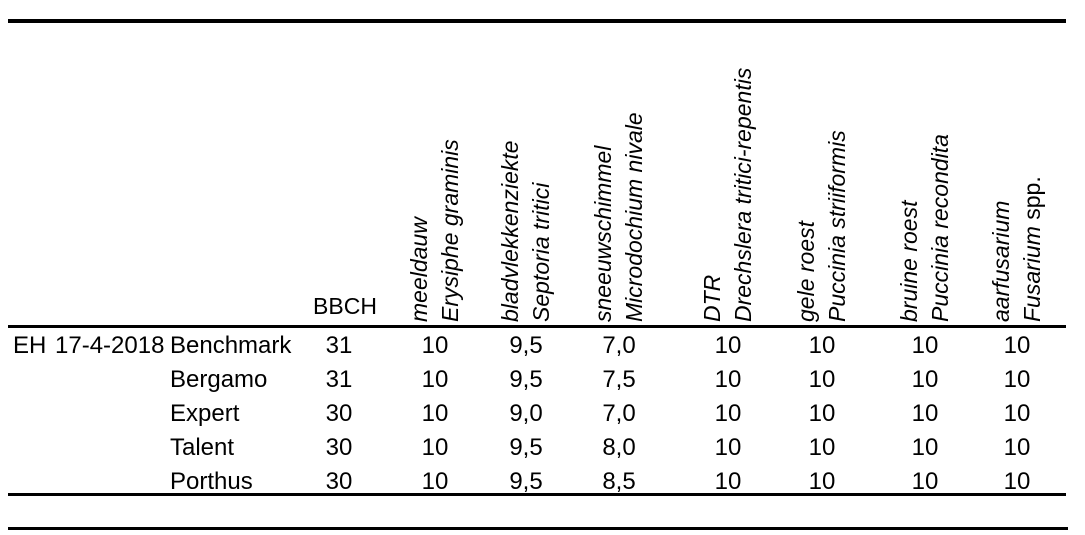 The width and height of the screenshot is (1085, 535). What do you see at coordinates (526, 413) in the screenshot?
I see `cell-bladvlekkenziekte: 9,0` at bounding box center [526, 413].